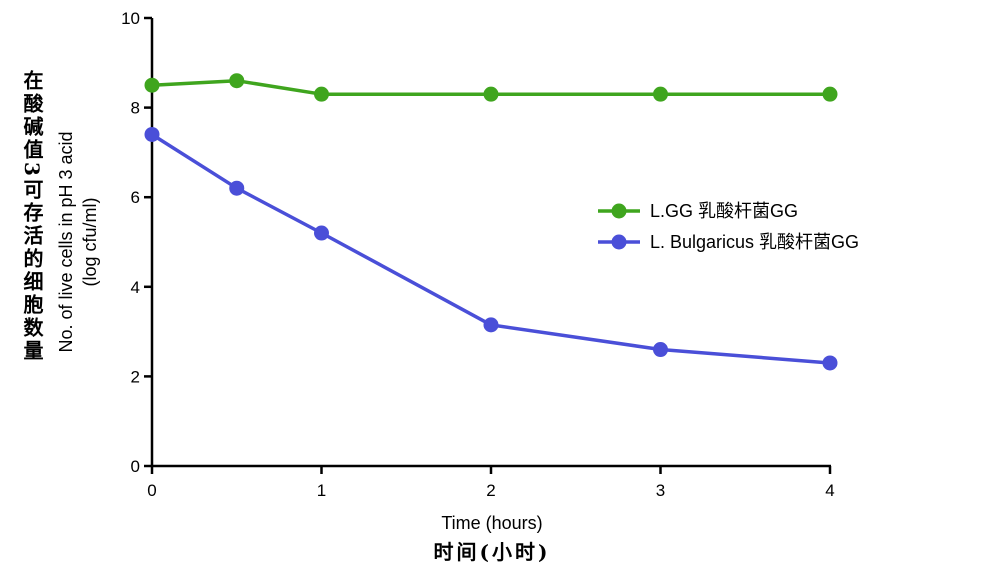  I want to click on x-tick-label: 0, so click(151, 490).